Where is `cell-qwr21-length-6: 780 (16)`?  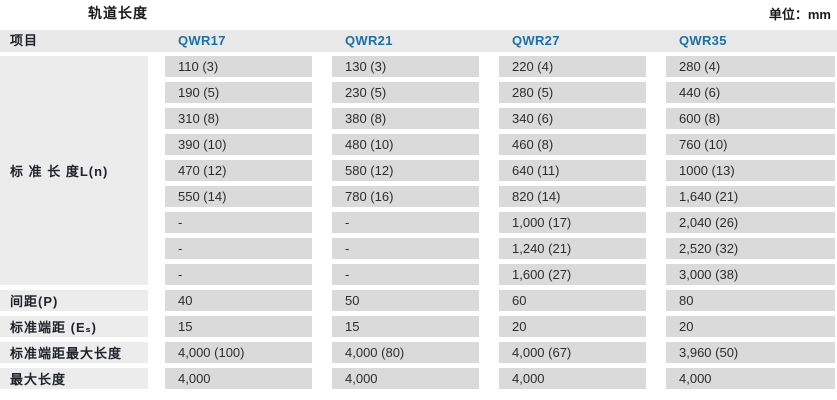
cell-qwr21-length-6: 780 (16) is located at coordinates (405, 196).